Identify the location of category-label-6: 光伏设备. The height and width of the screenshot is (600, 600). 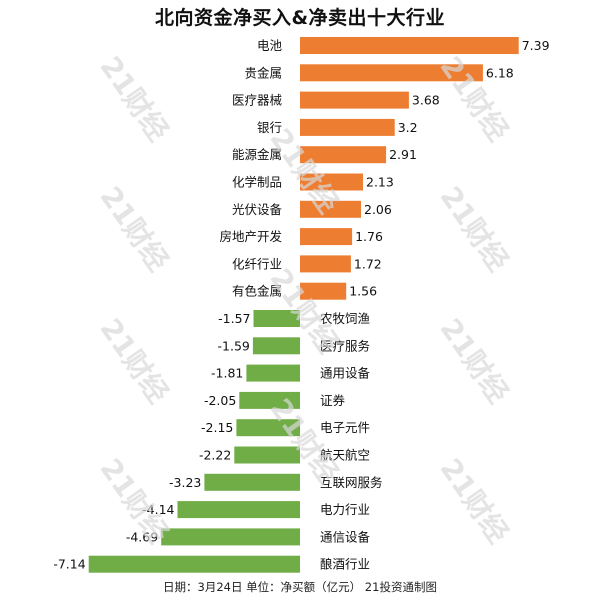
(257, 209).